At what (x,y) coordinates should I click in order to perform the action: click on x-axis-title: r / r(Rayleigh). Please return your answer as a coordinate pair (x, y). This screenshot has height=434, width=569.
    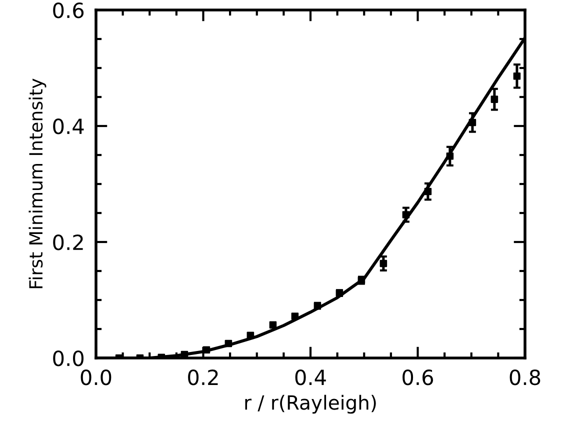
    Looking at the image, I should click on (310, 404).